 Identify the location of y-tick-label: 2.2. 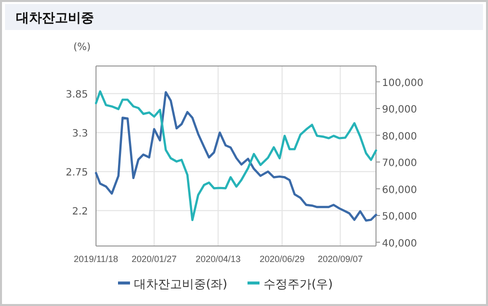
(80, 212).